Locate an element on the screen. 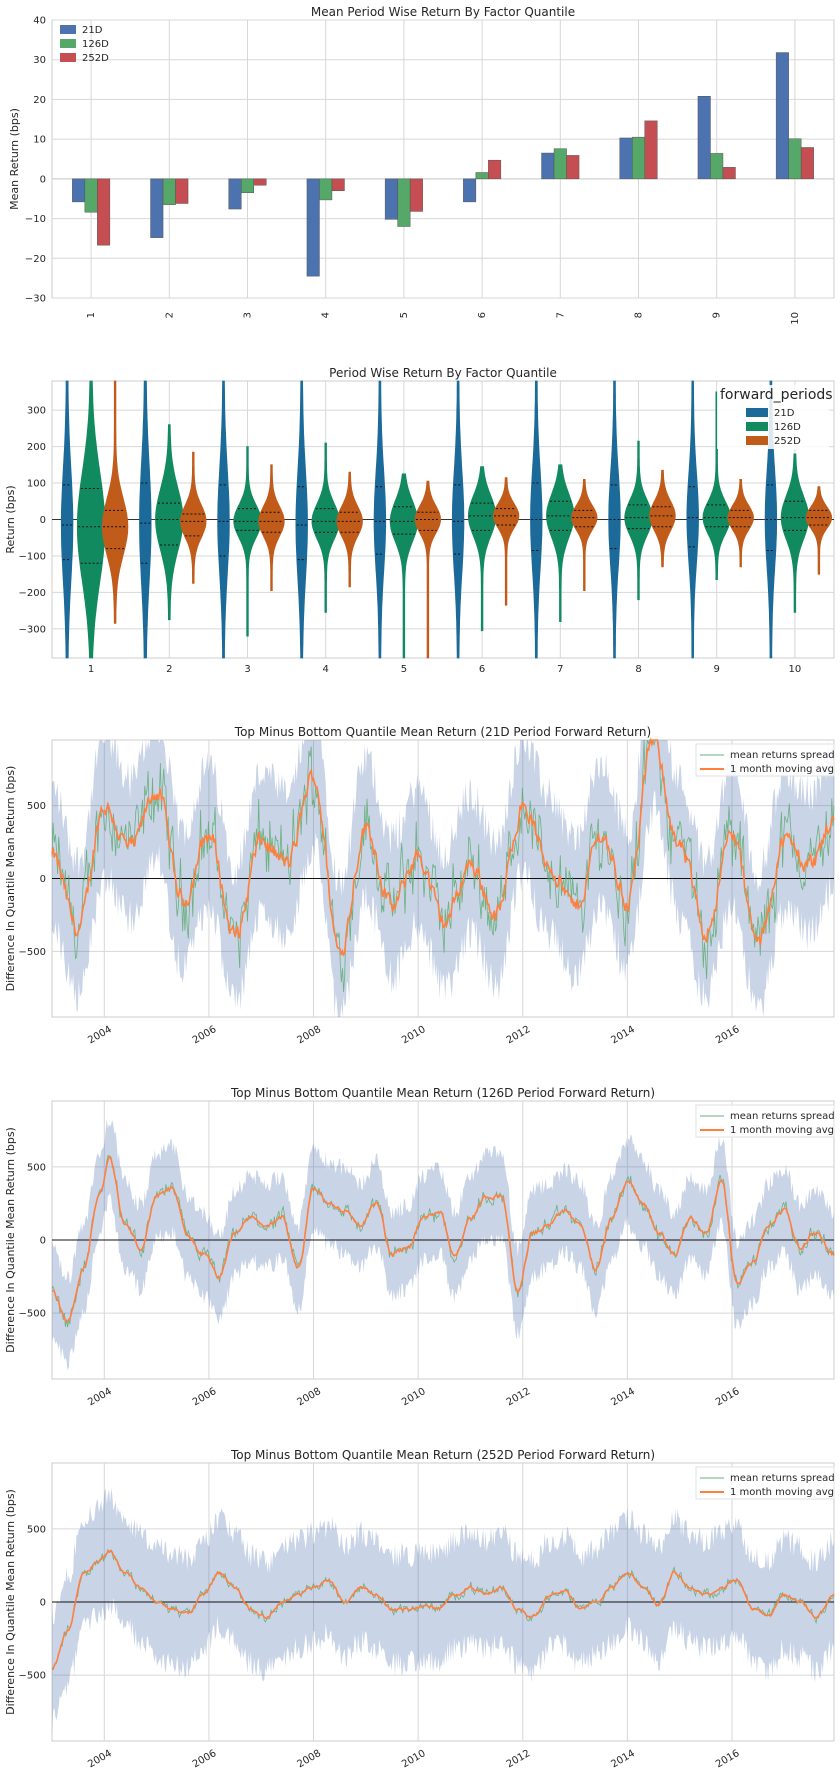  violin-252D-q9 is located at coordinates (740, 523).